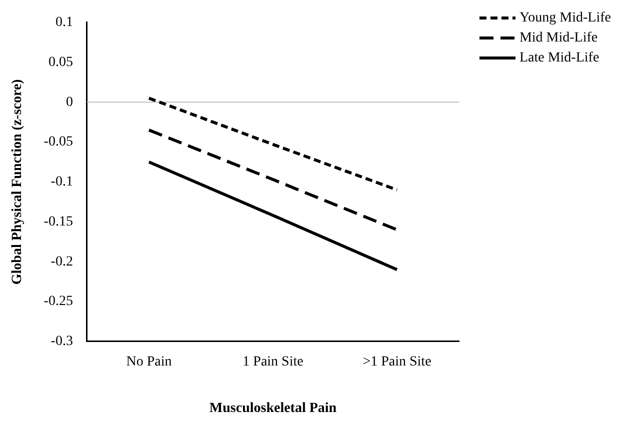 The image size is (619, 426). What do you see at coordinates (559, 58) in the screenshot?
I see `legend-label: Late Mid-Life` at bounding box center [559, 58].